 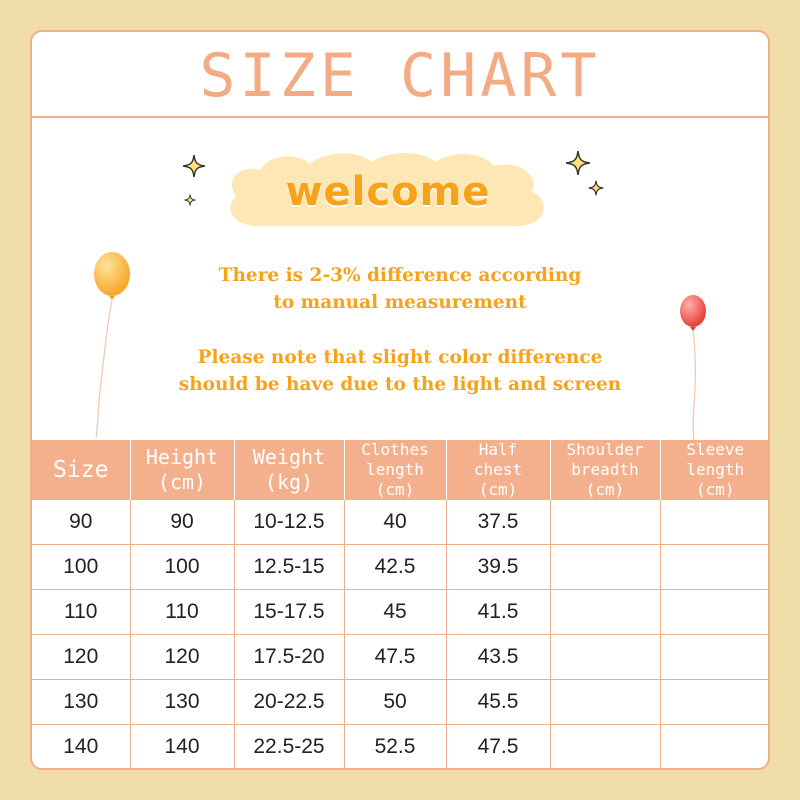 I want to click on cell-half-chest: 41.5, so click(x=498, y=612).